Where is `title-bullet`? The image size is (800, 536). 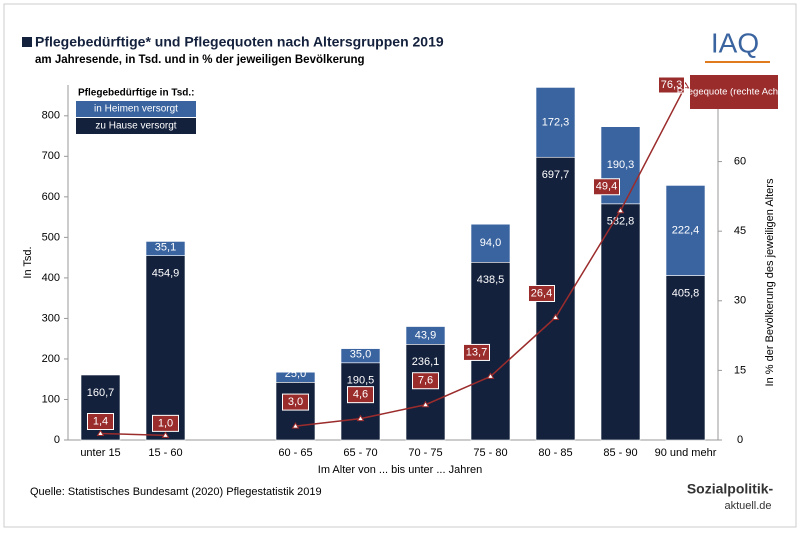 title-bullet is located at coordinates (27, 42).